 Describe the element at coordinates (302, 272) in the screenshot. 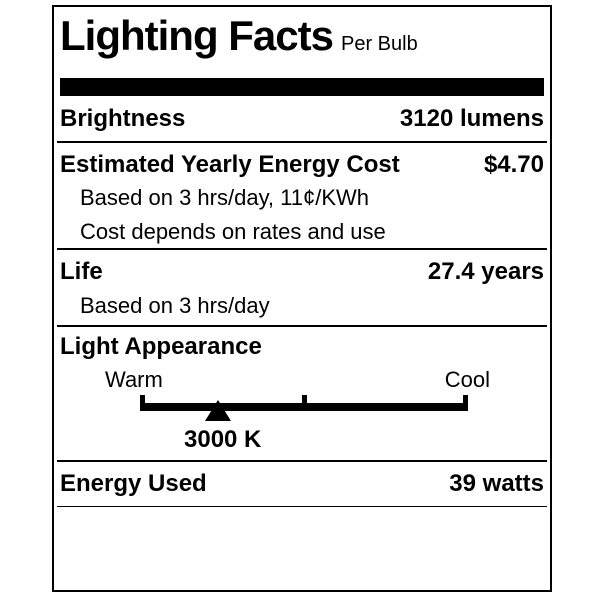

I see `life-row: Life 27.4 years` at that location.